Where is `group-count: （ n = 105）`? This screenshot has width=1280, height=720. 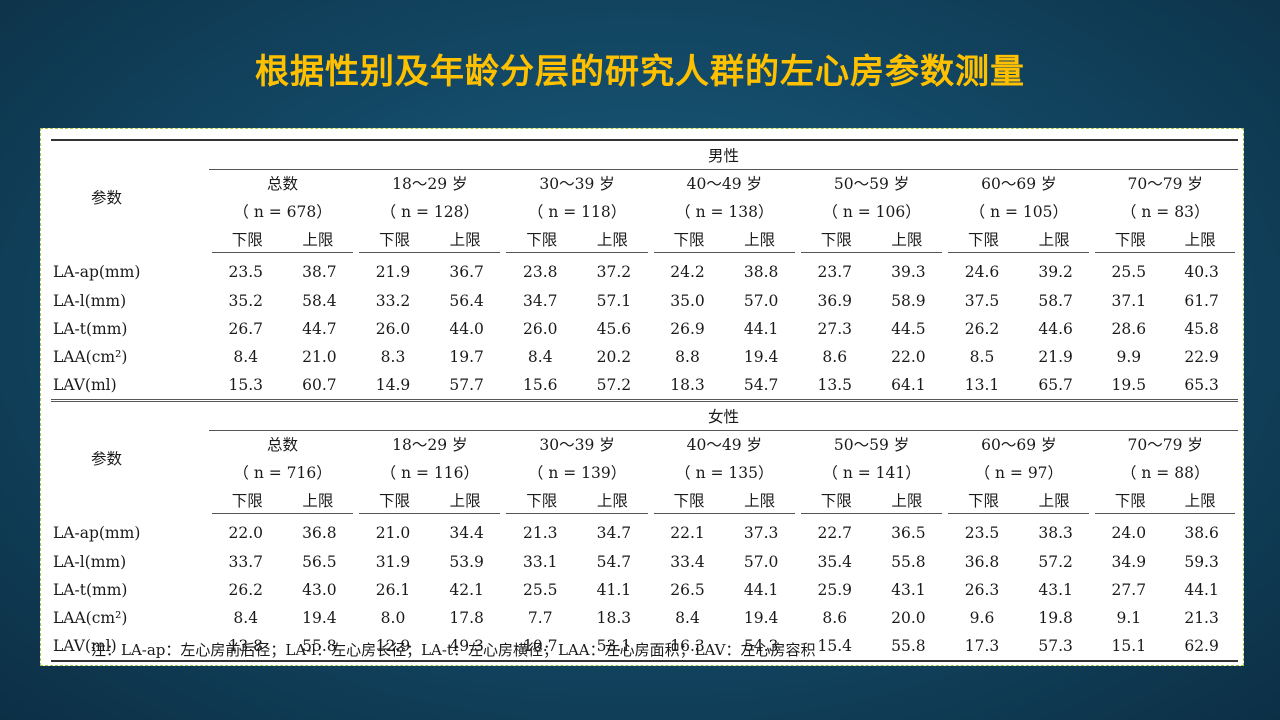
group-count: （ n = 105） is located at coordinates (1018, 212).